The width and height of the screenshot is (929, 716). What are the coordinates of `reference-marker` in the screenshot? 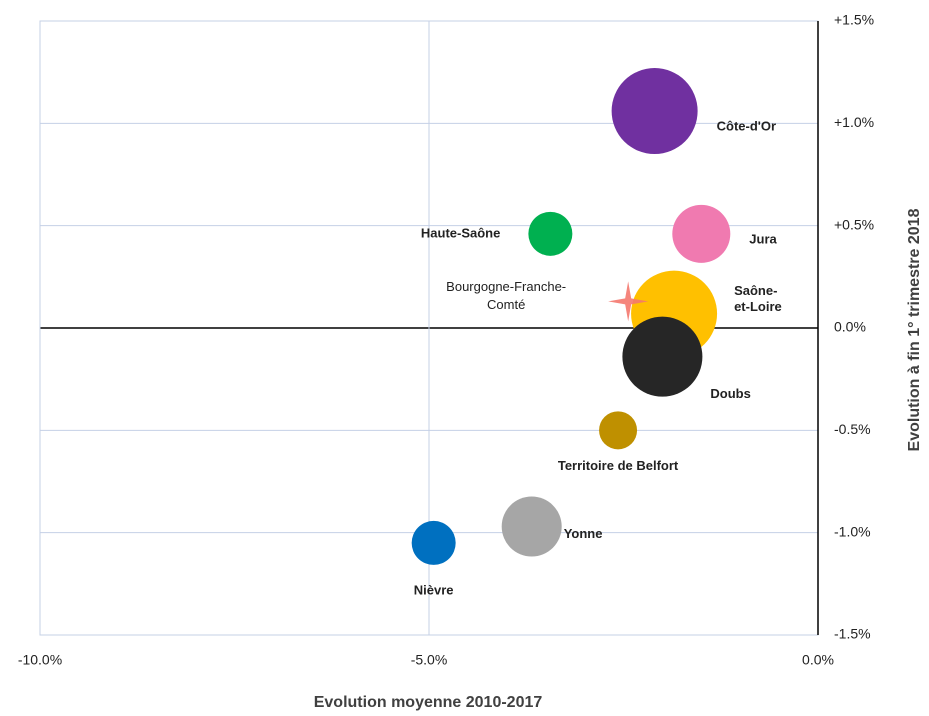 It's located at (628, 301).